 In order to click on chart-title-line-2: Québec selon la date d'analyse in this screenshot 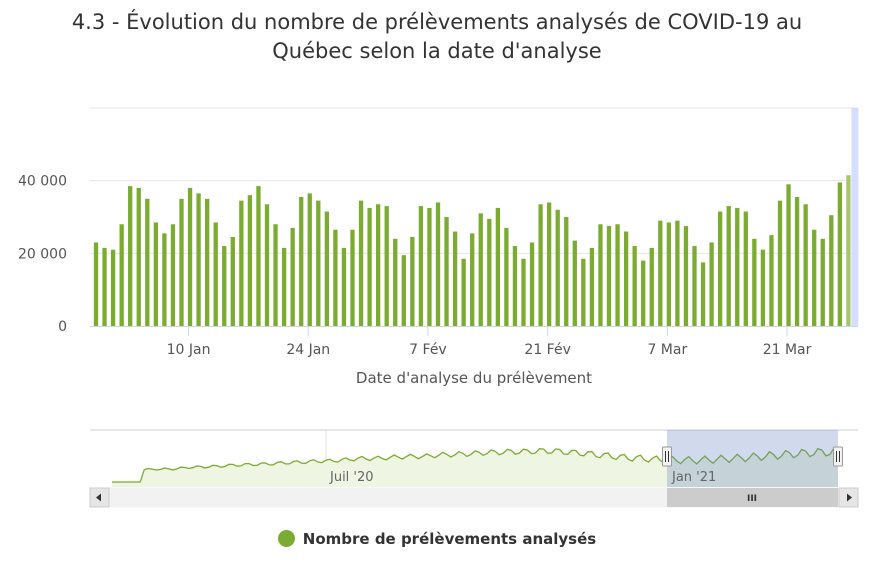, I will do `click(437, 51)`.